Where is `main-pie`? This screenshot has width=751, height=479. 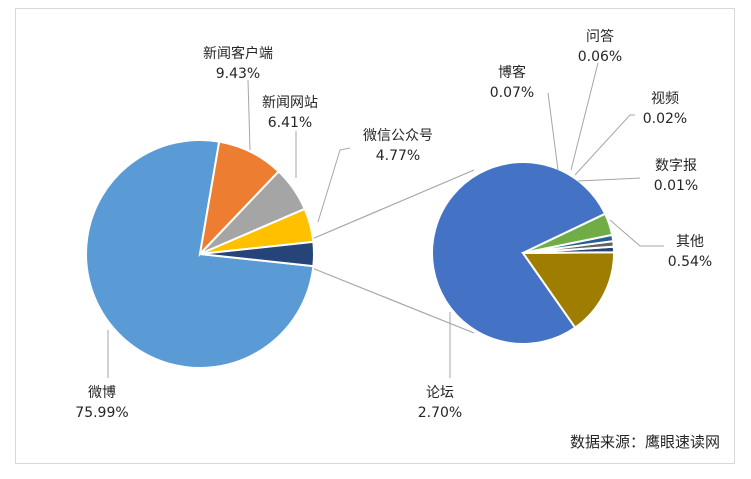 main-pie is located at coordinates (200, 254).